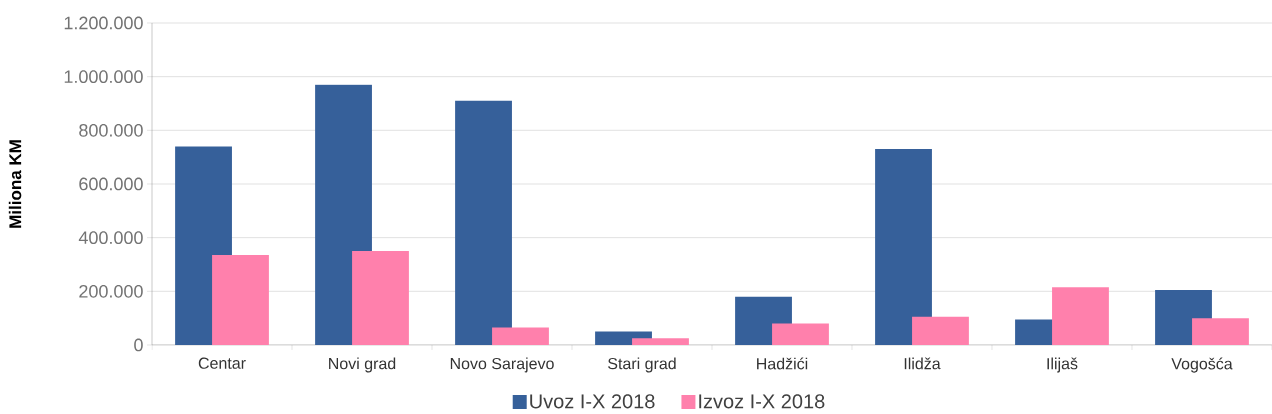  Describe the element at coordinates (1202, 365) in the screenshot. I see `x-tick-label: Vogošća` at that location.